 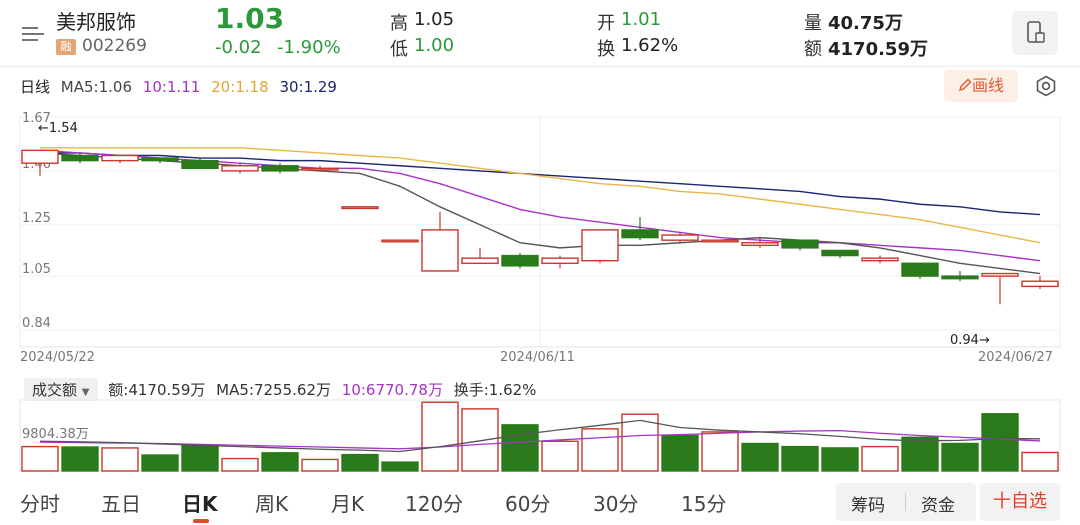 I want to click on ma20-legend: 20:1.18, so click(x=240, y=87).